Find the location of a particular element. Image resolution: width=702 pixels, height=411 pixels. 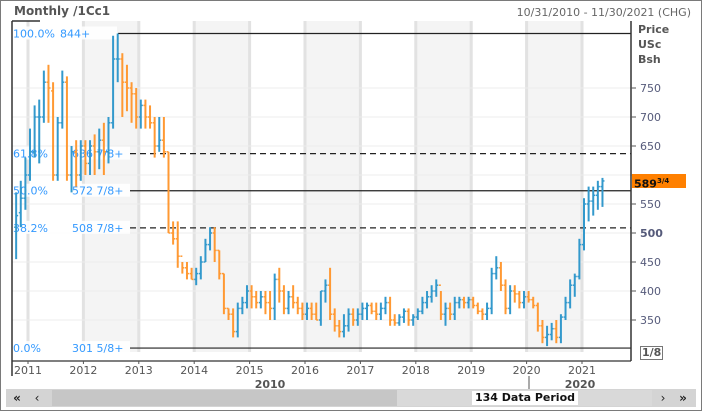

fib-price-label: 844+ is located at coordinates (75, 33).